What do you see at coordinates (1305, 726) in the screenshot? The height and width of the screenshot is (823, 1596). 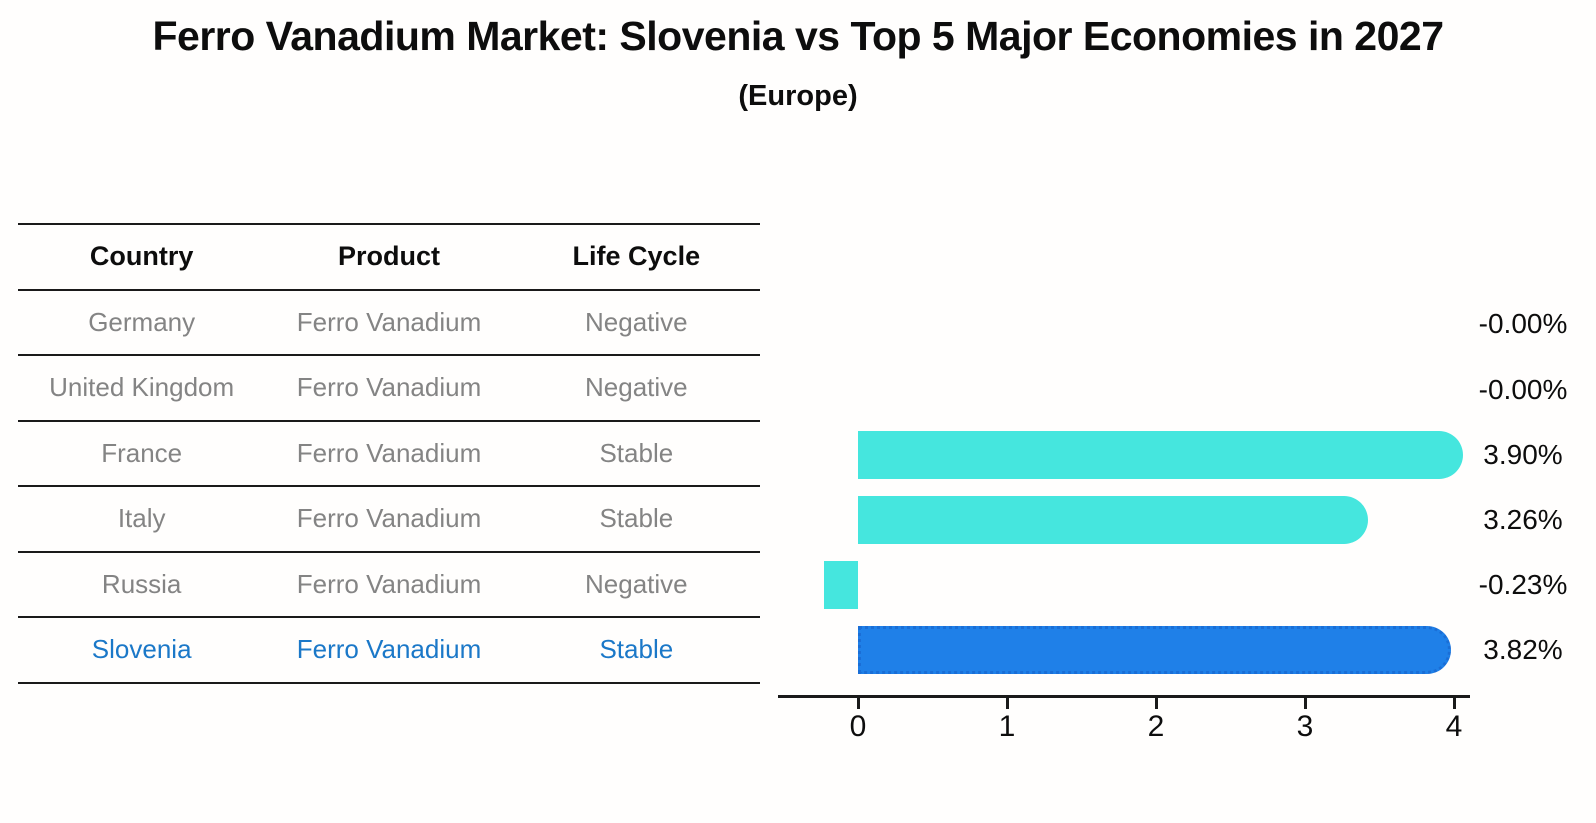 I see `x-tick-label-3: 3` at bounding box center [1305, 726].